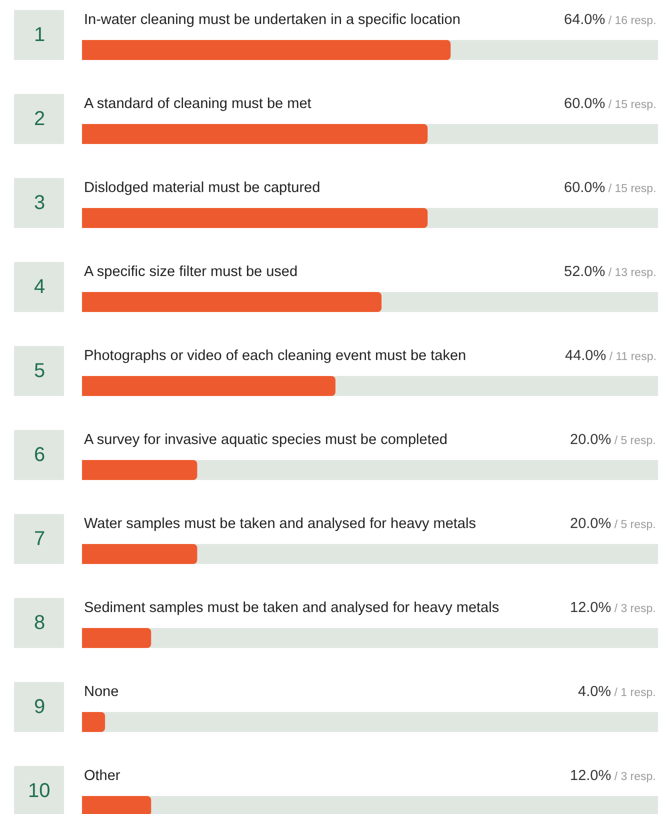 The width and height of the screenshot is (670, 814). What do you see at coordinates (40, 35) in the screenshot?
I see `text: 1` at bounding box center [40, 35].